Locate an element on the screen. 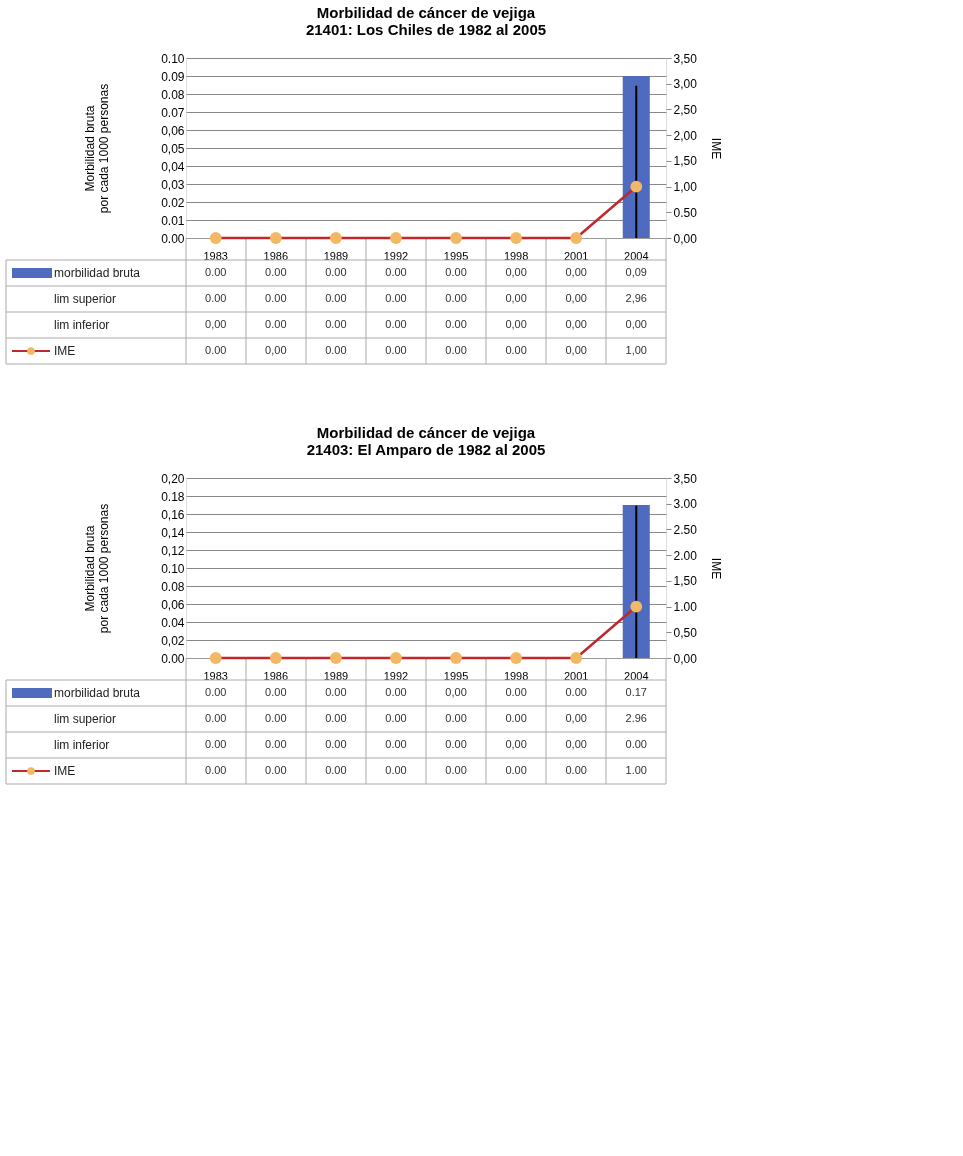 The image size is (963, 1156). y2-tick-label: 2,50 is located at coordinates (685, 109).